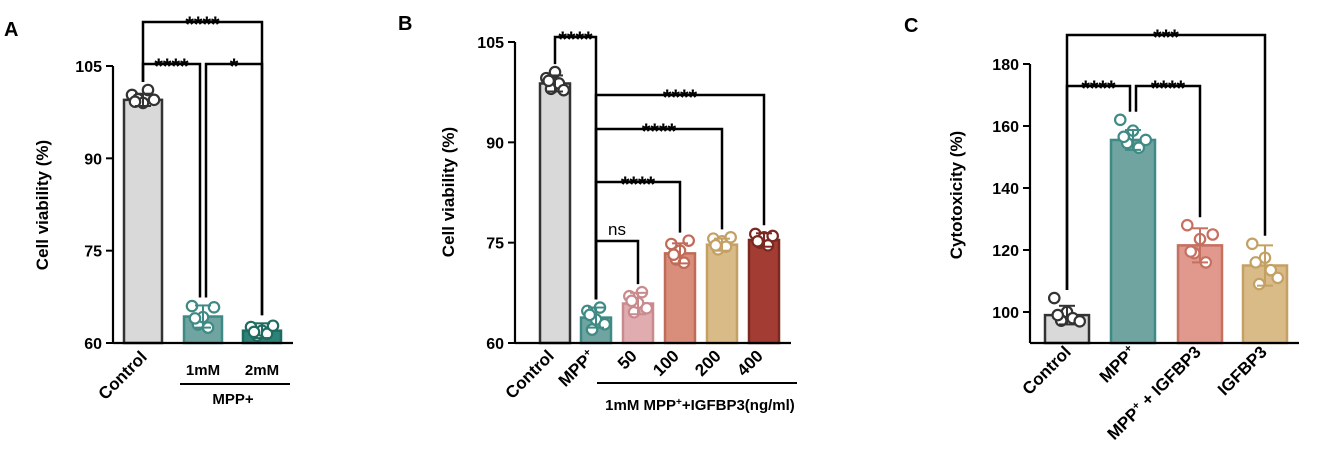 This screenshot has width=1325, height=469. Describe the element at coordinates (495, 344) in the screenshot. I see `y-tick-label-b-0: 60` at that location.